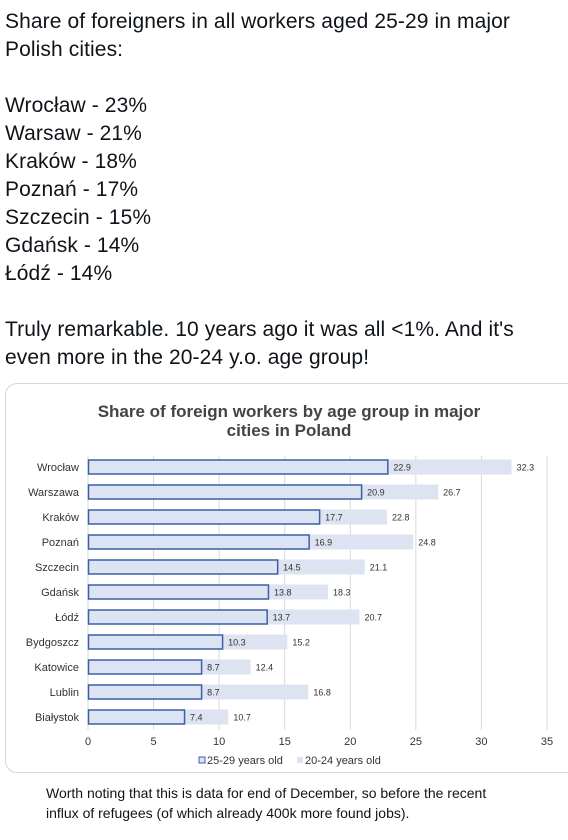 This screenshot has width=568, height=840. What do you see at coordinates (301, 643) in the screenshot?
I see `data-label: 15.2` at bounding box center [301, 643].